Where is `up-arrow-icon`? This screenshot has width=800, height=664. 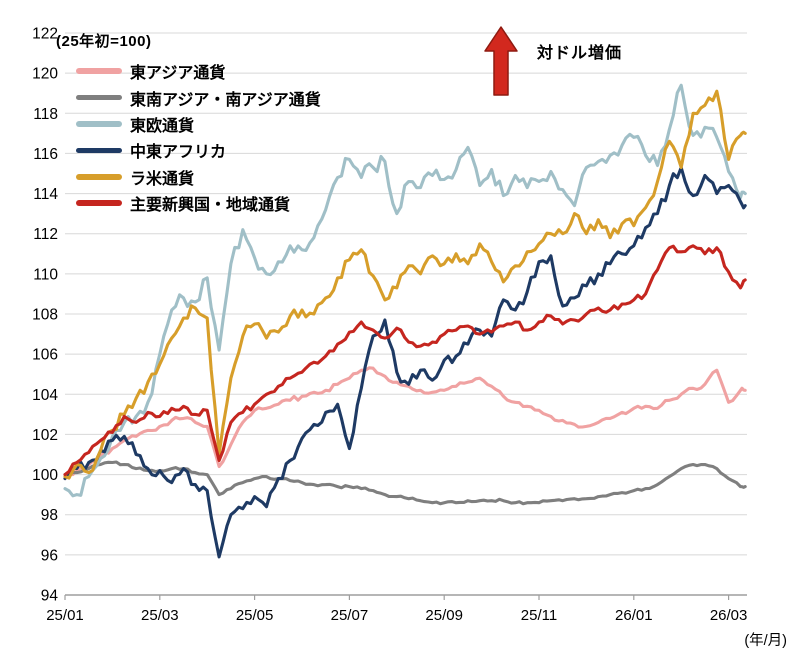
up-arrow-icon is located at coordinates (501, 61).